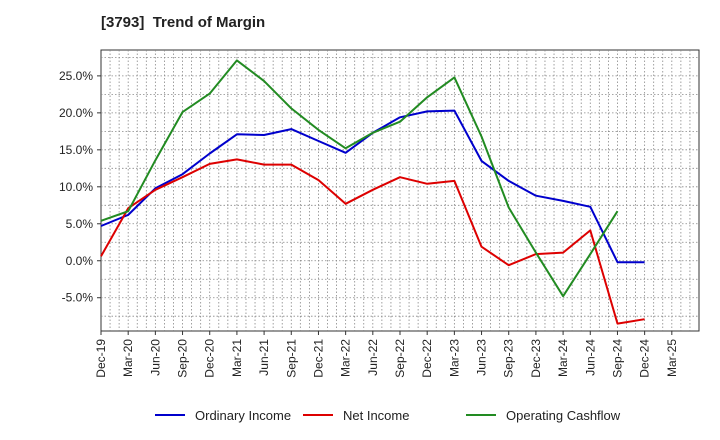 This screenshot has height=440, width=720. What do you see at coordinates (617, 358) in the screenshot?
I see `x-tick-label: Sep-24` at bounding box center [617, 358].